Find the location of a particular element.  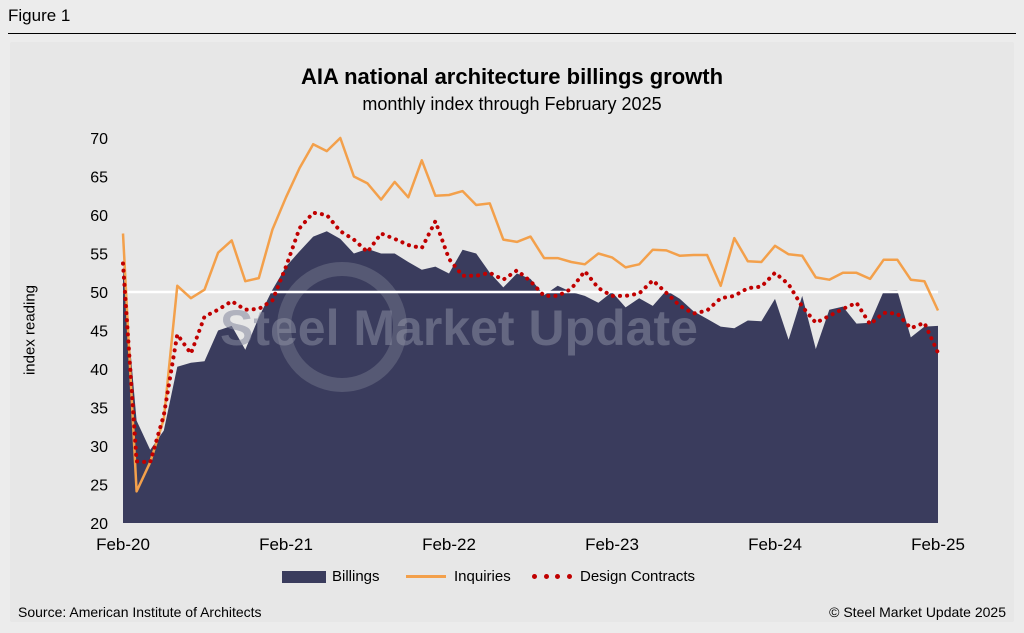

legend-label-design-contracts: Design Contracts is located at coordinates (638, 576).